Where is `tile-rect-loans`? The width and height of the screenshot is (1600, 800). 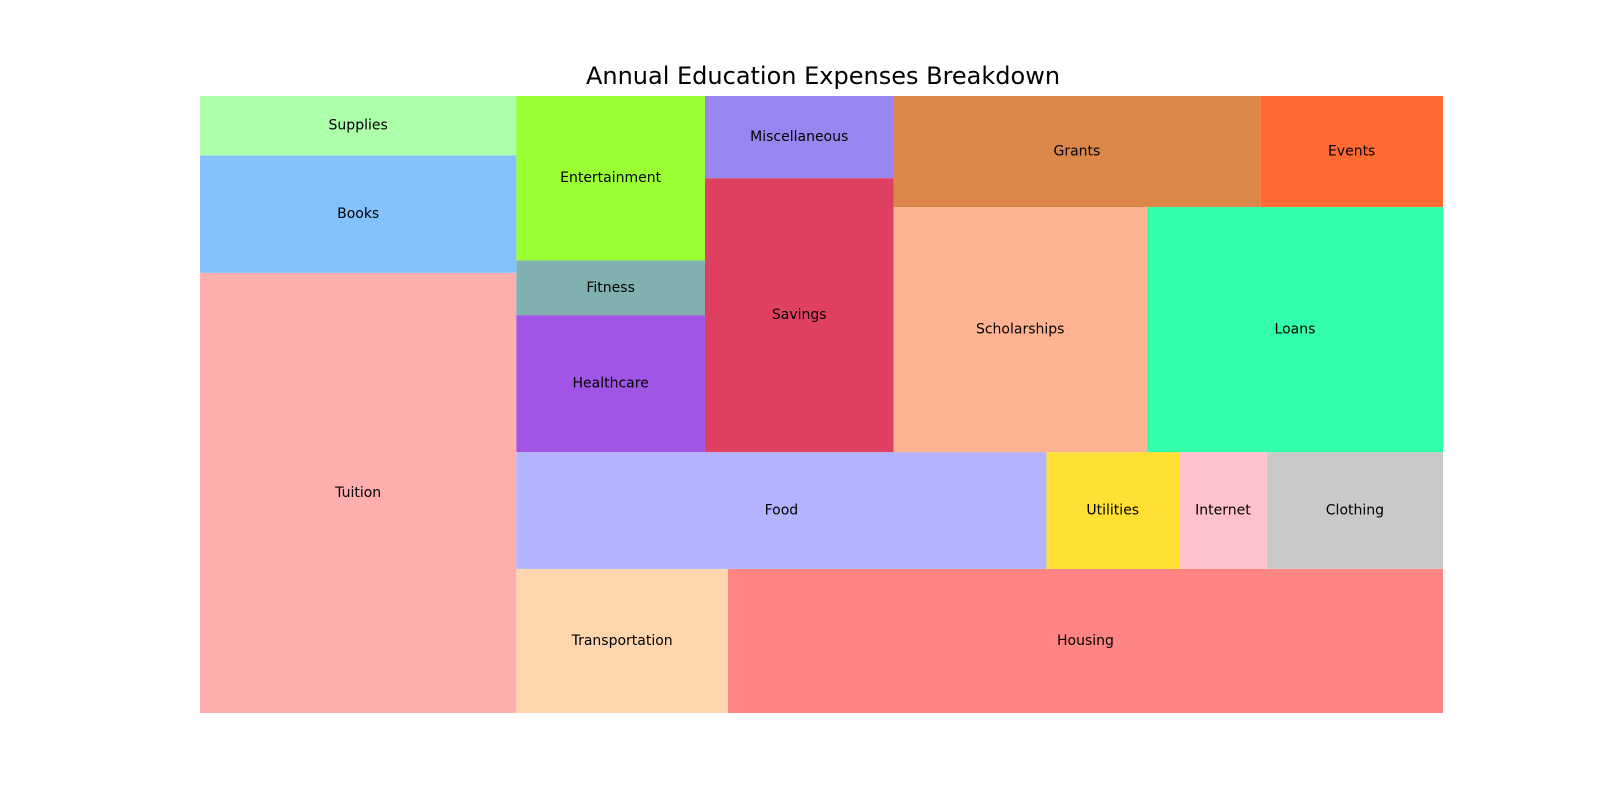
tile-rect-loans is located at coordinates (1294, 330).